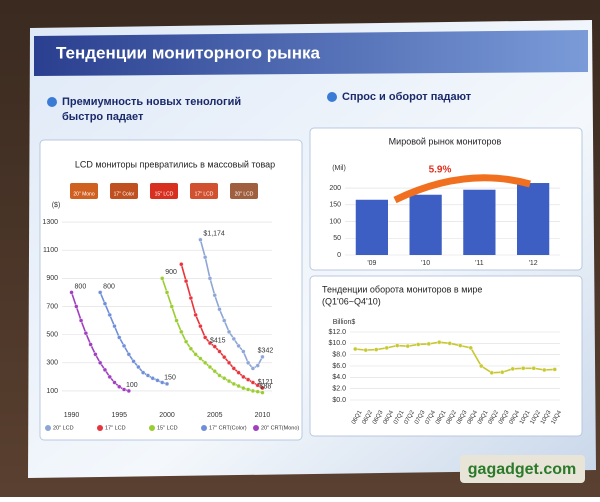 The height and width of the screenshot is (502, 600). Describe the element at coordinates (132, 385) in the screenshot. I see `value-label: 100` at that location.